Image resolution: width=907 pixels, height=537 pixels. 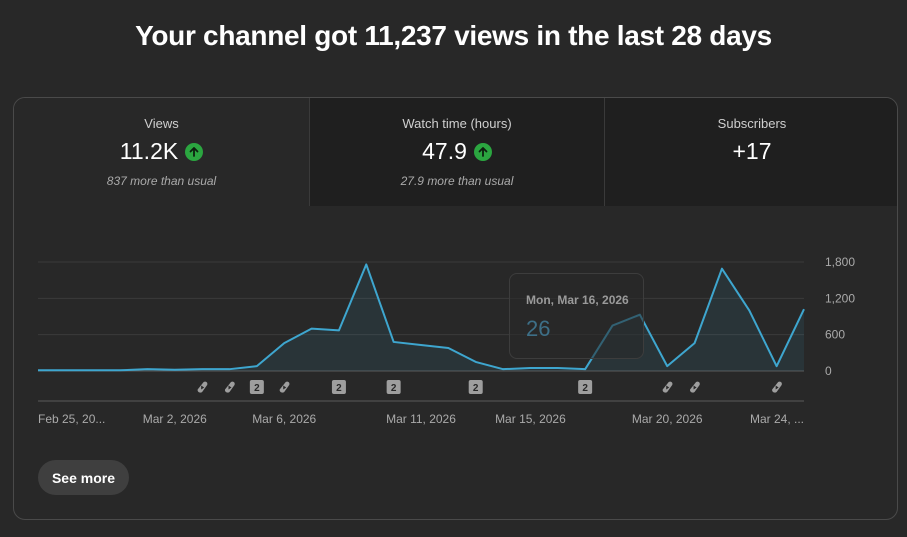 I want to click on tab-value: 11.2K, so click(x=149, y=151).